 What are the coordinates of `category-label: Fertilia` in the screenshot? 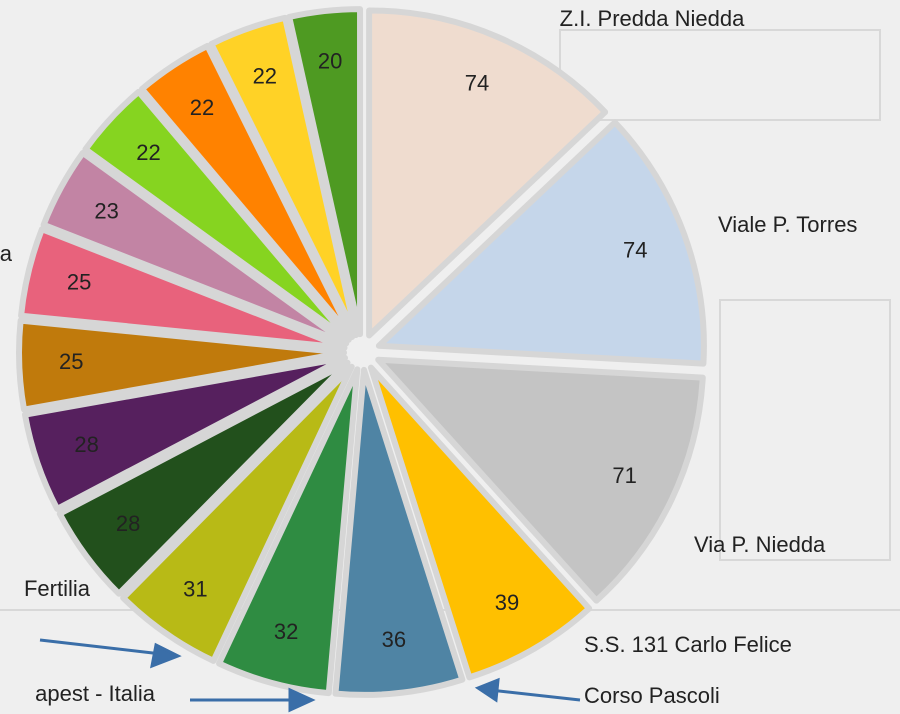 It's located at (57, 588).